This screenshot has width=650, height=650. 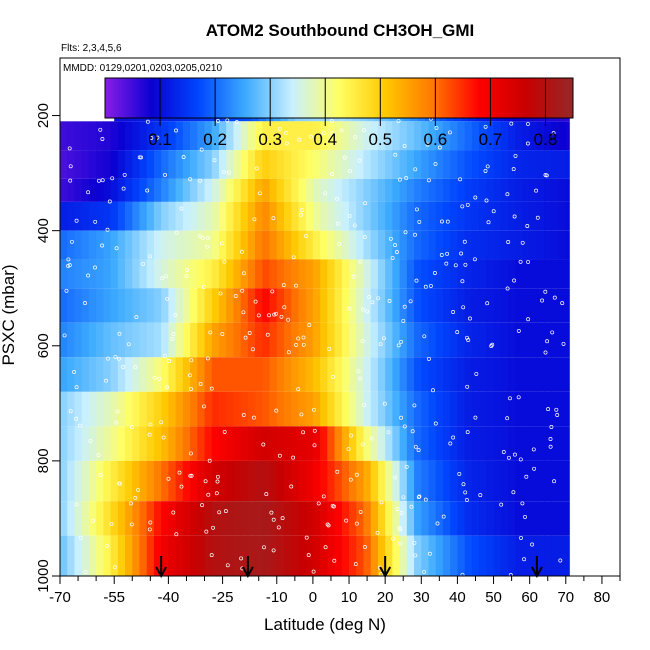 I want to click on colorbar-tick-label: 0.7, so click(x=491, y=139).